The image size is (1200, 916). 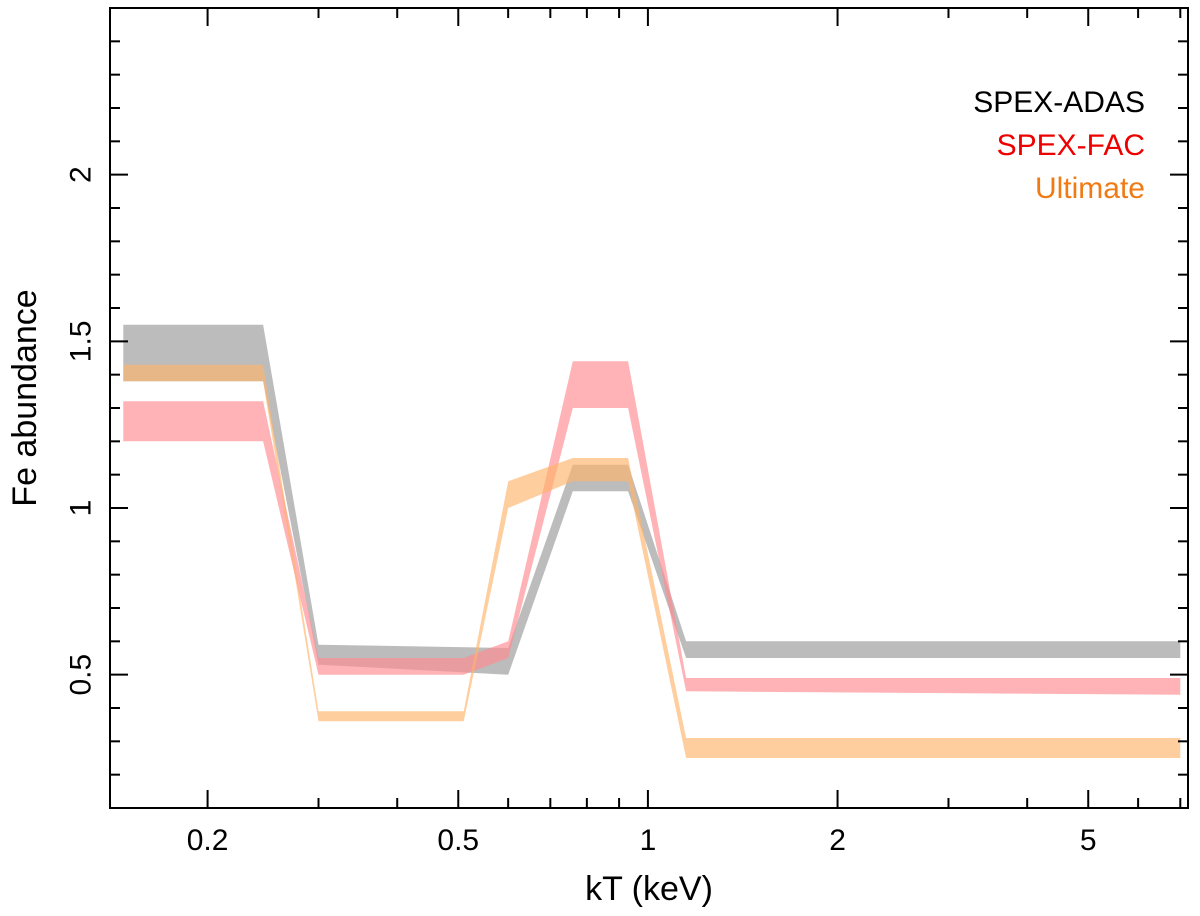 I want to click on legend: SPEX-ADAS SPEX-FAC Ultimate, so click(x=1059, y=145).